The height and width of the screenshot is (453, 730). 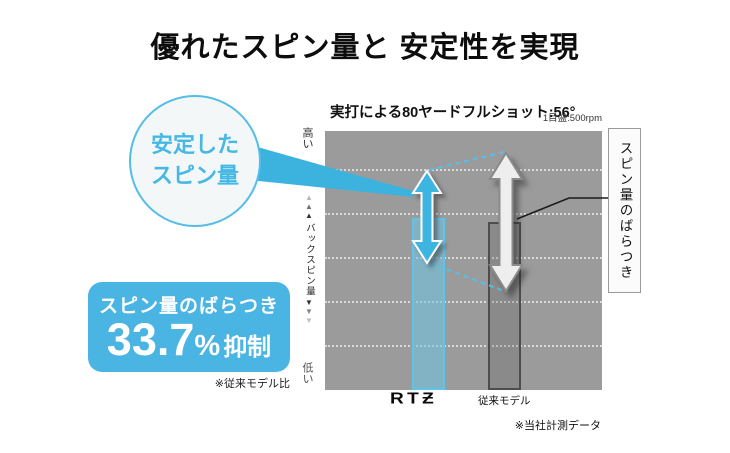 I want to click on x-label-rtz-logo: RTƵ, so click(x=414, y=399).